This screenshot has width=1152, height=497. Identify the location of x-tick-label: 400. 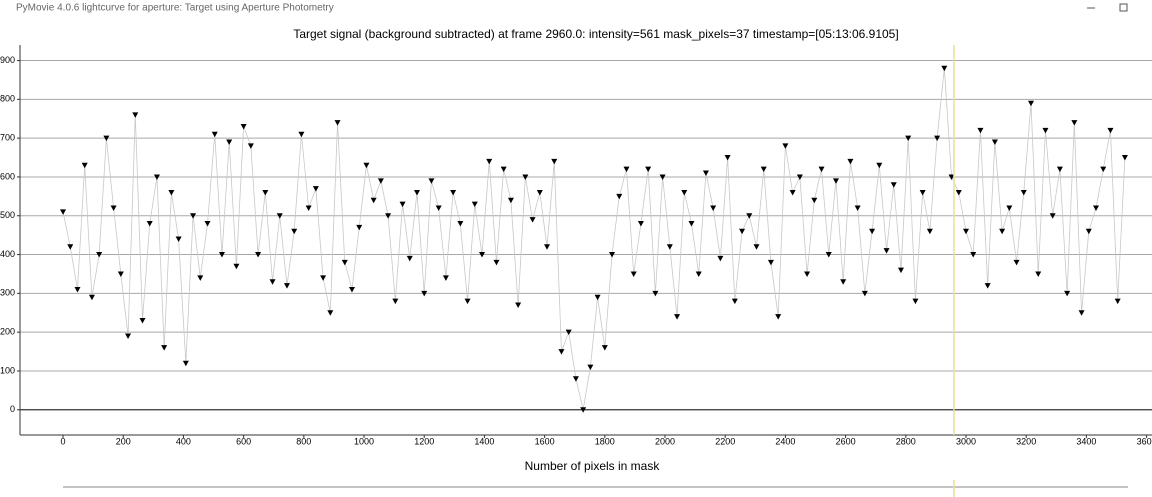
(183, 441).